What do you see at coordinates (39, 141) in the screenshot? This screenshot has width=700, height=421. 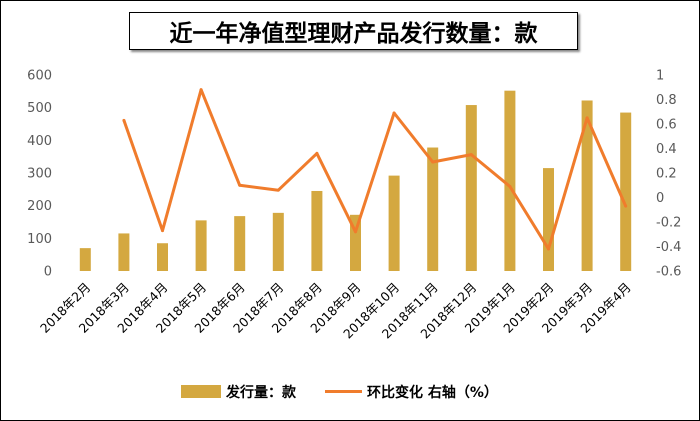 I see `y-left-tick-4: 400` at bounding box center [39, 141].